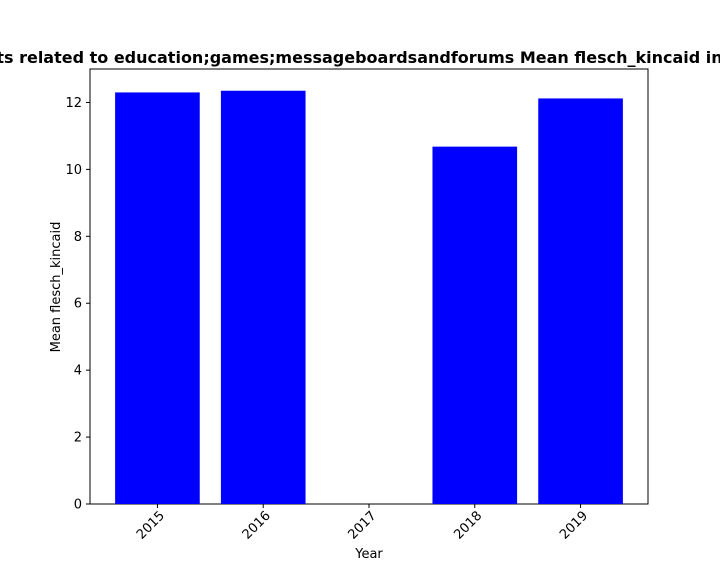 Image resolution: width=720 pixels, height=581 pixels. What do you see at coordinates (157, 298) in the screenshot?
I see `bar-2015` at bounding box center [157, 298].